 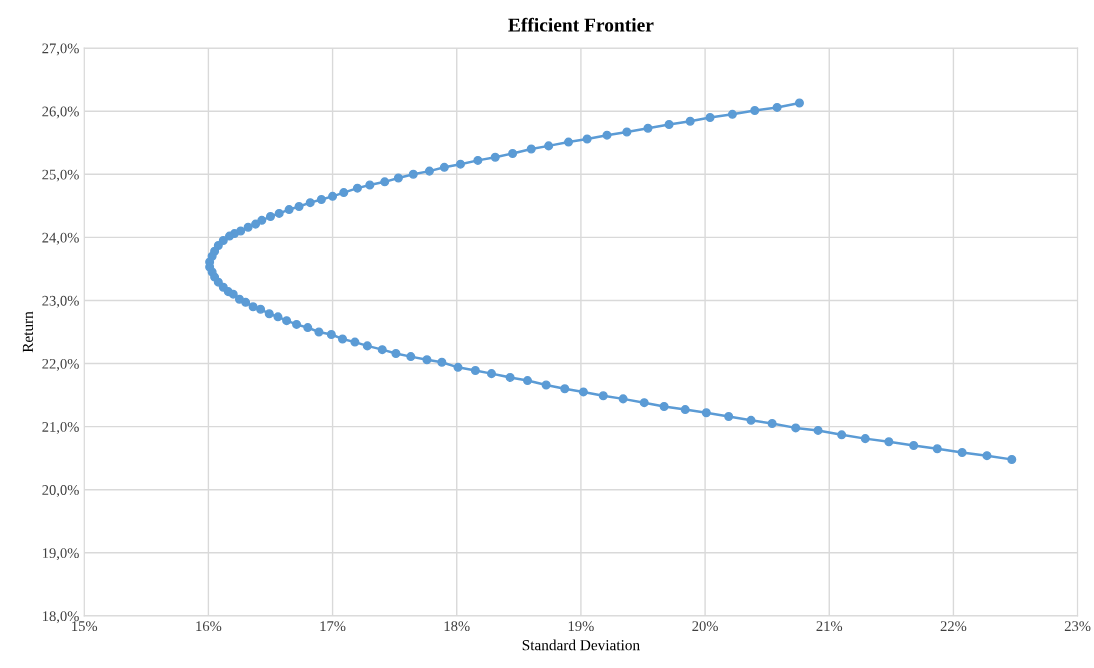 What do you see at coordinates (333, 626) in the screenshot?
I see `x-tick-label: 17%` at bounding box center [333, 626].